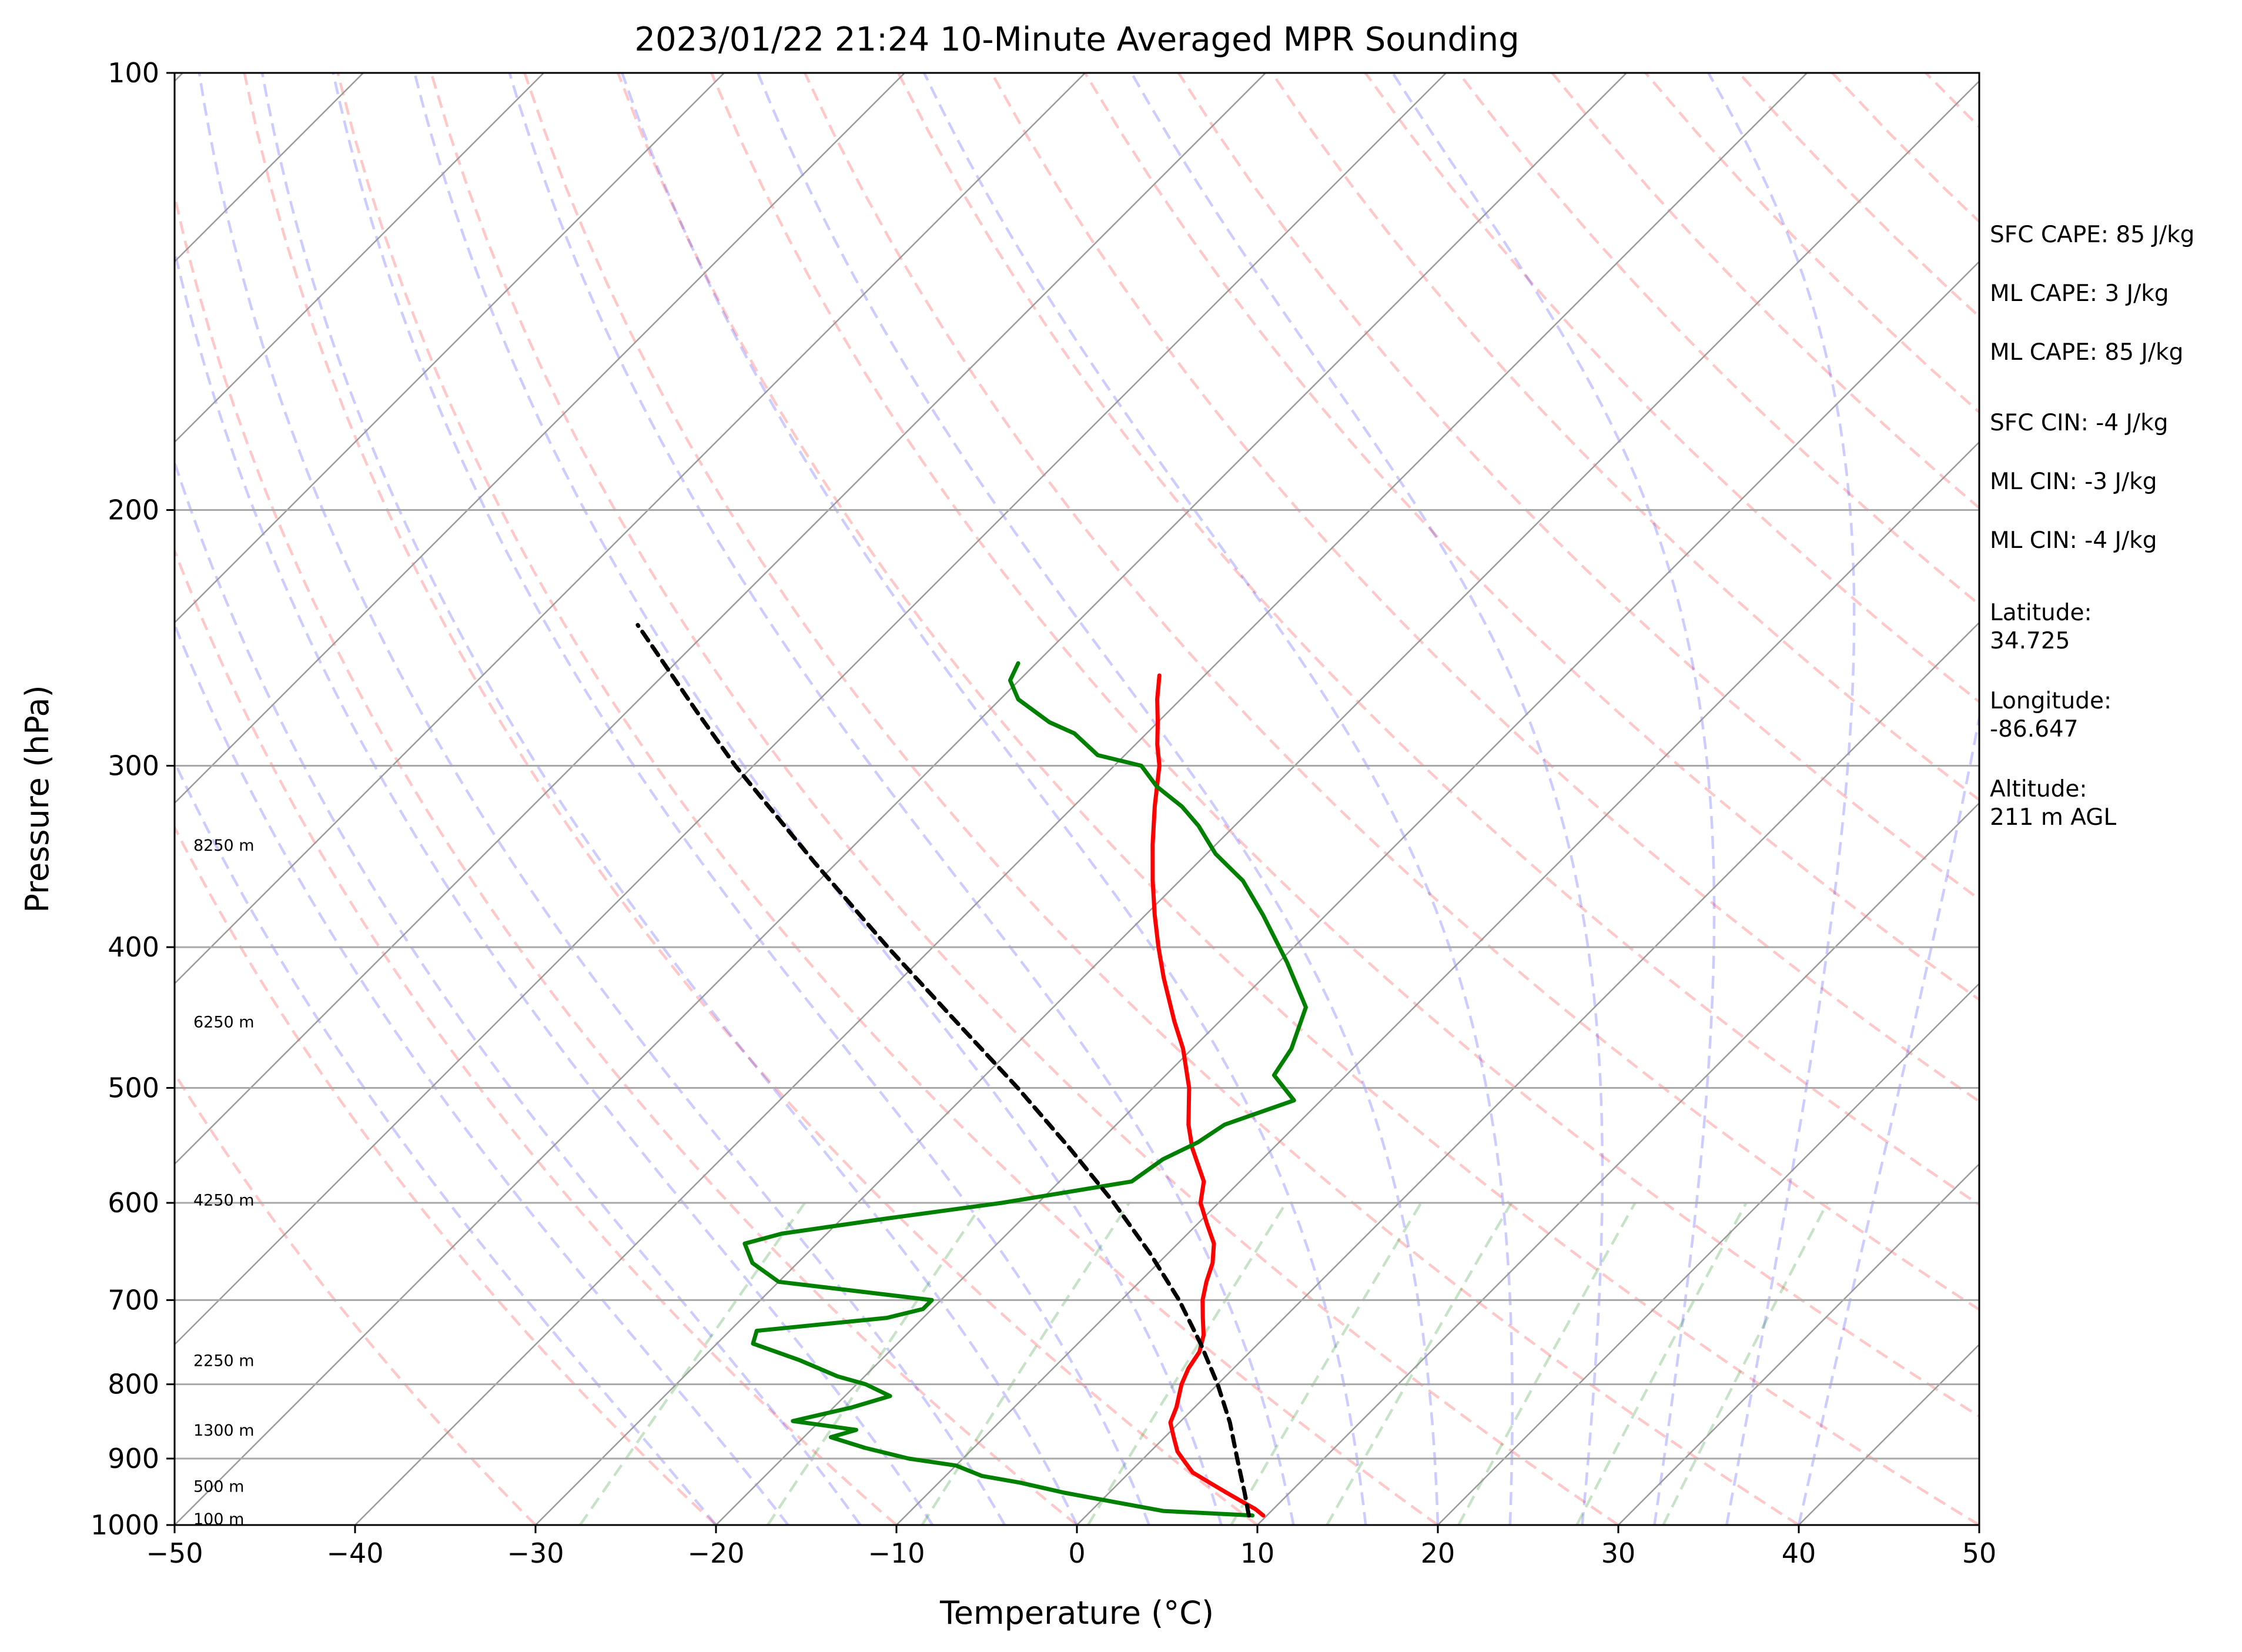 The height and width of the screenshot is (1652, 2242). What do you see at coordinates (133, 1459) in the screenshot?
I see `y-tick-label: 900` at bounding box center [133, 1459].